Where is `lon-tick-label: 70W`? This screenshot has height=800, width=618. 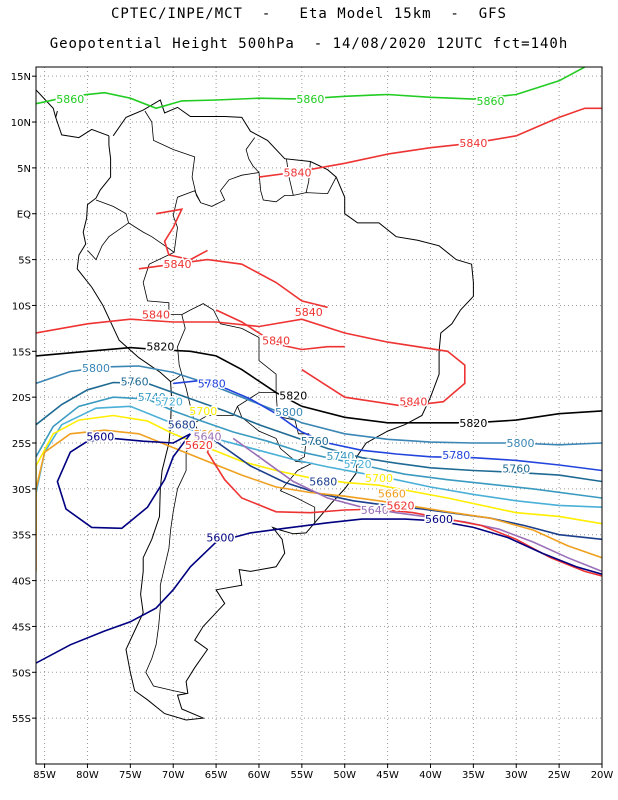
lon-tick-label: 70W is located at coordinates (173, 775).